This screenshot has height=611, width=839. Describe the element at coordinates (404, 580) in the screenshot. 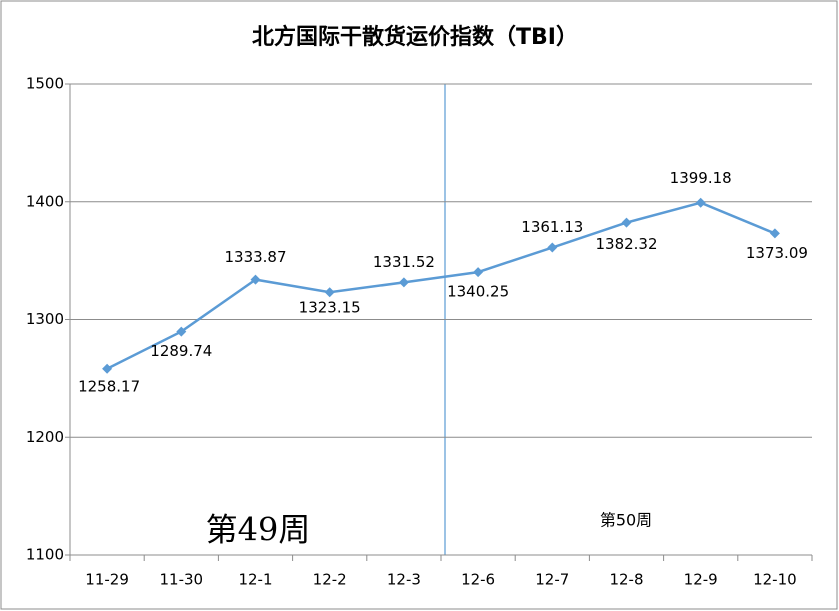

I see `x-tick-label: 12-3` at that location.